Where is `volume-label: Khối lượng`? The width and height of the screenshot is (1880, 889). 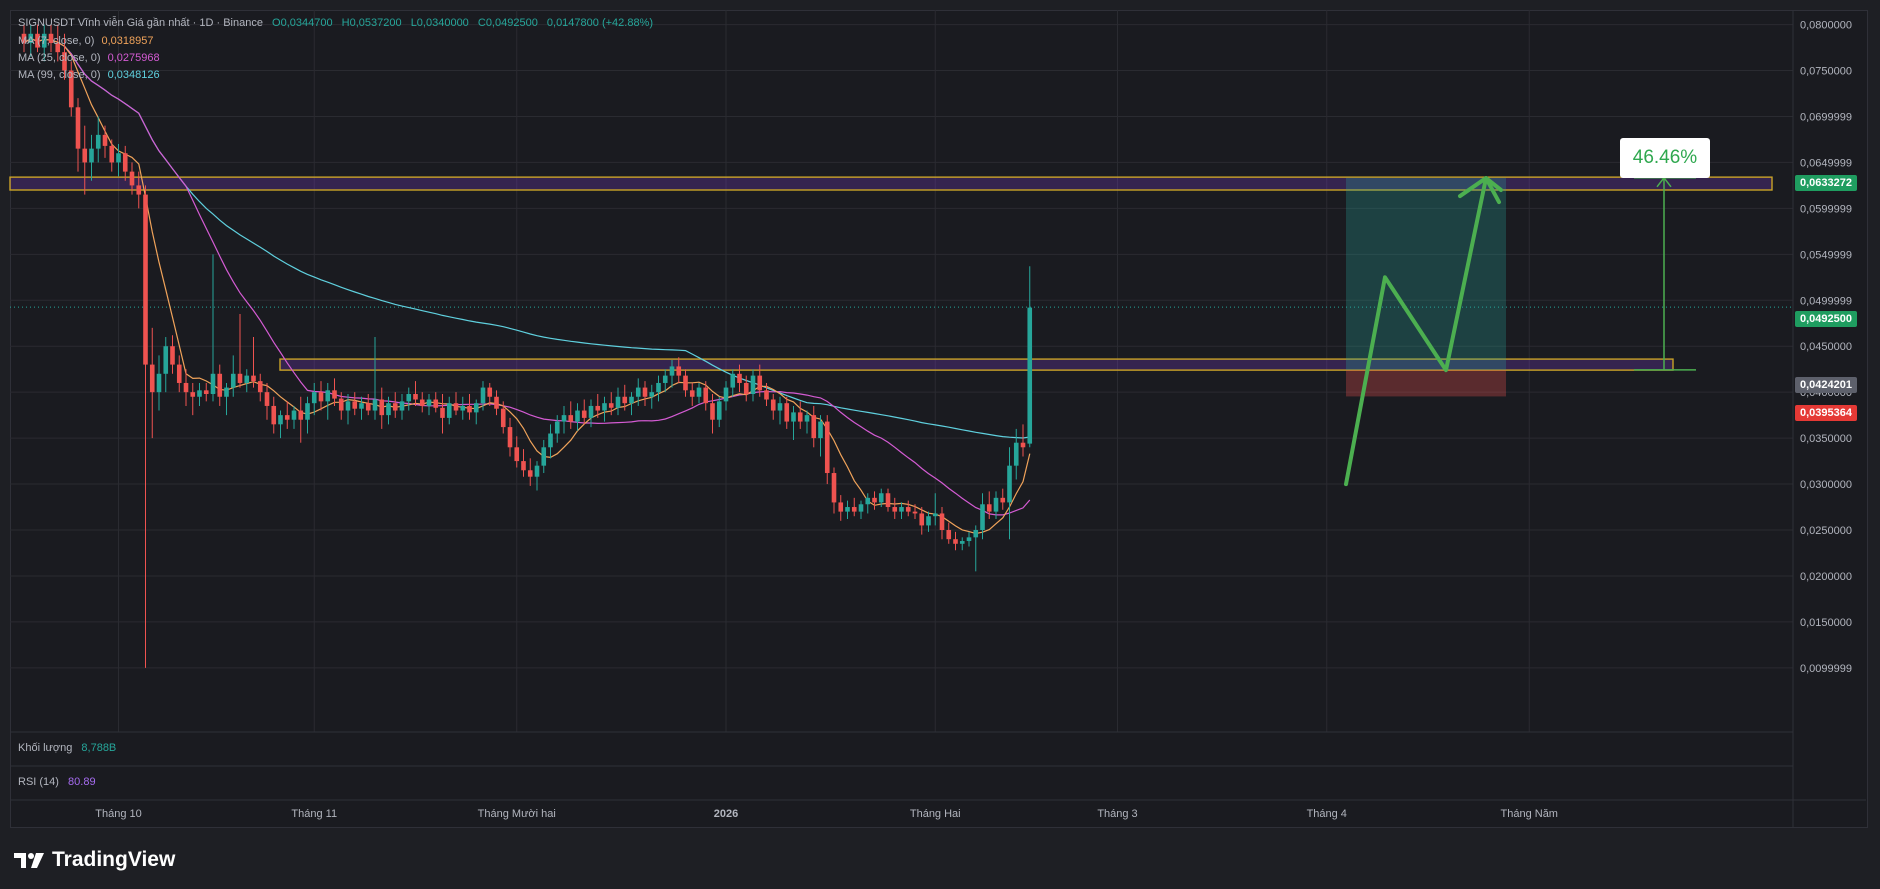 volume-label: Khối lượng is located at coordinates (45, 748).